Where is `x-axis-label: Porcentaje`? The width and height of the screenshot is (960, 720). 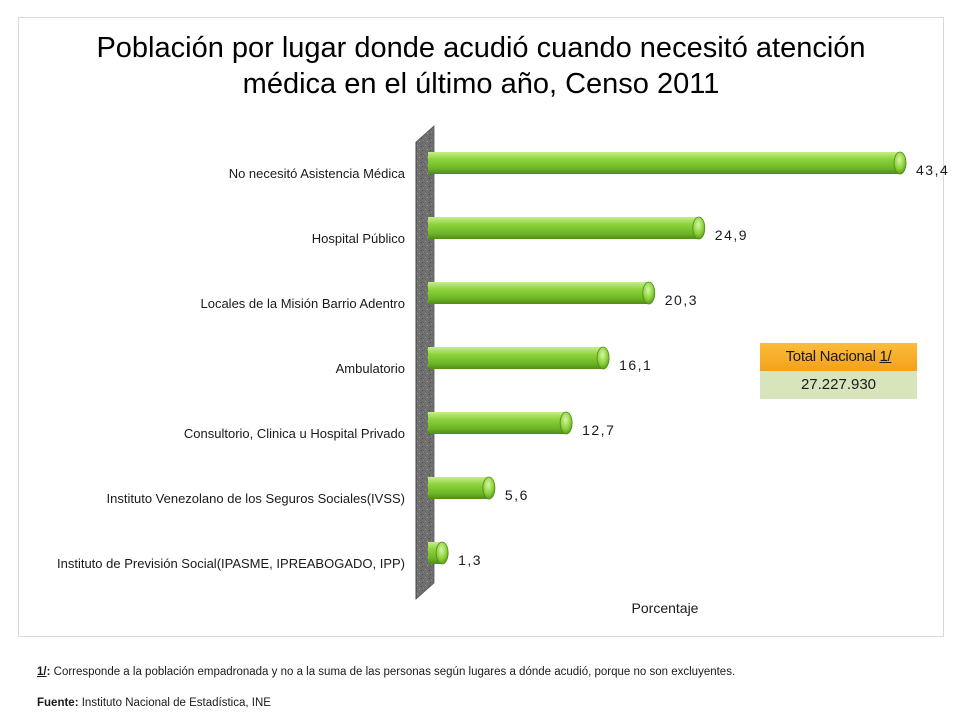 x-axis-label: Porcentaje is located at coordinates (665, 608).